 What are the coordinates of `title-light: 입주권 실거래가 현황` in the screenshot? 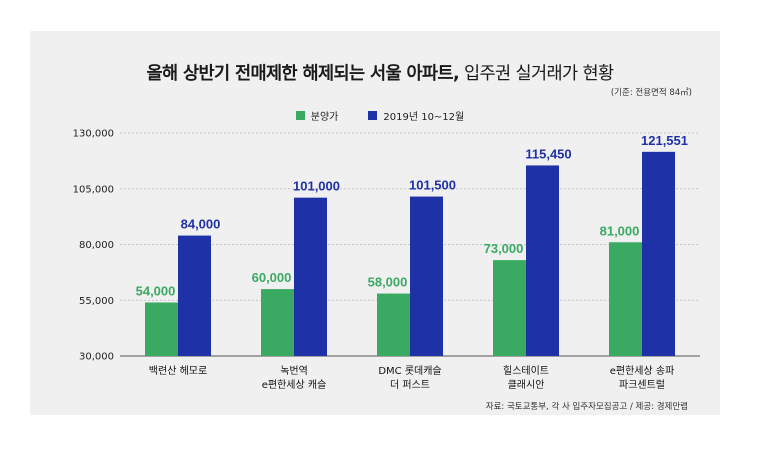 It's located at (536, 74).